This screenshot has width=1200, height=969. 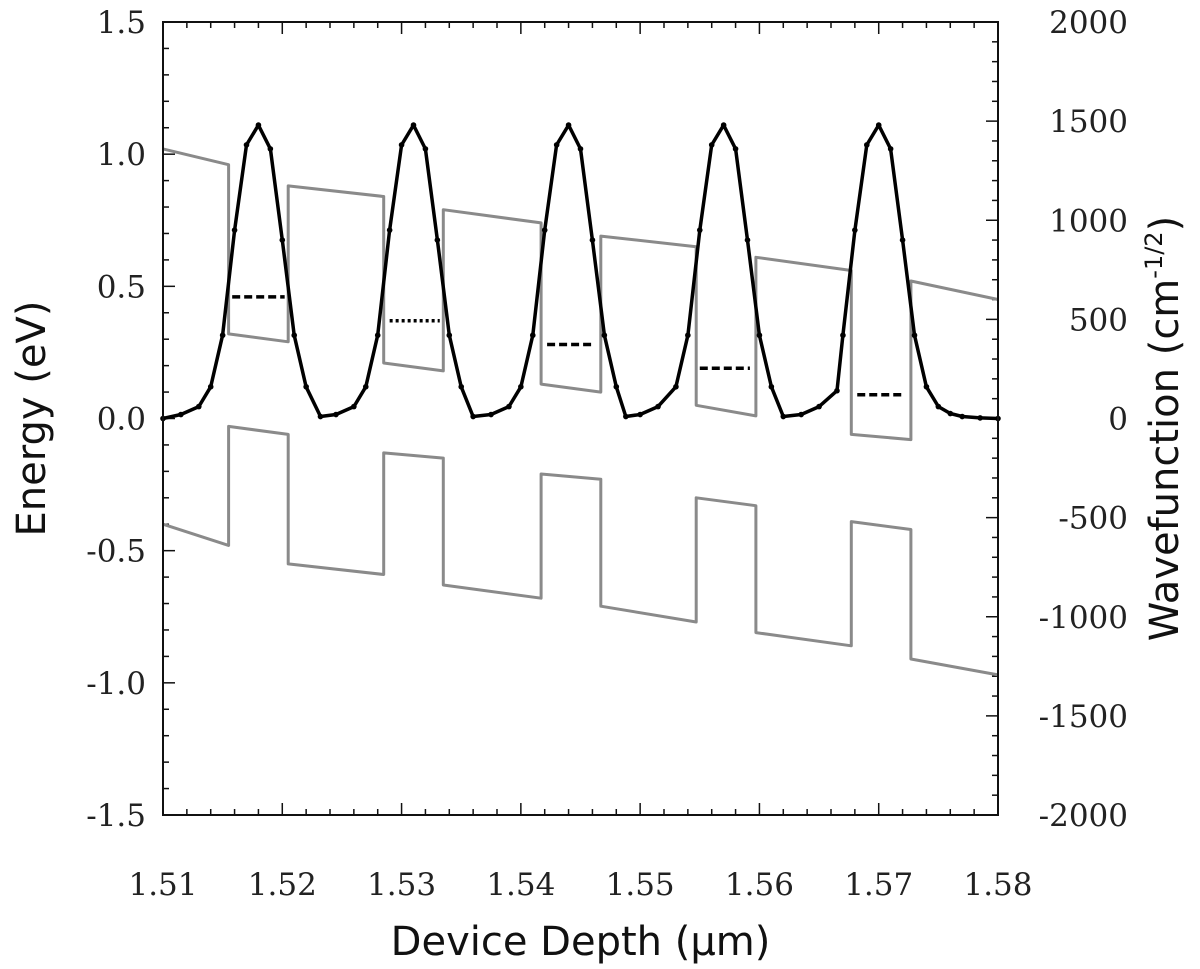 I want to click on x-tick-labels: 1.51 1.52 1.53 1.54 1.55 1.56 1.57 1.58, so click(x=580, y=885).